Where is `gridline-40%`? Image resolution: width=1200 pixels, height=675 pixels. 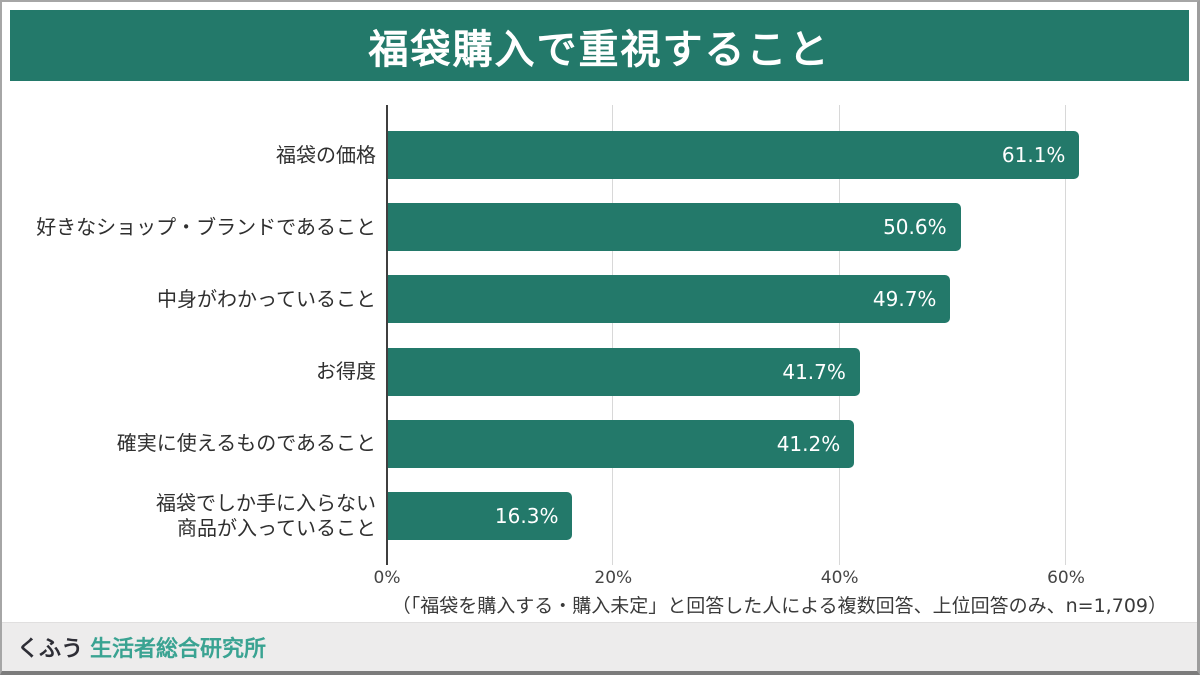 gridline-40% is located at coordinates (839, 335).